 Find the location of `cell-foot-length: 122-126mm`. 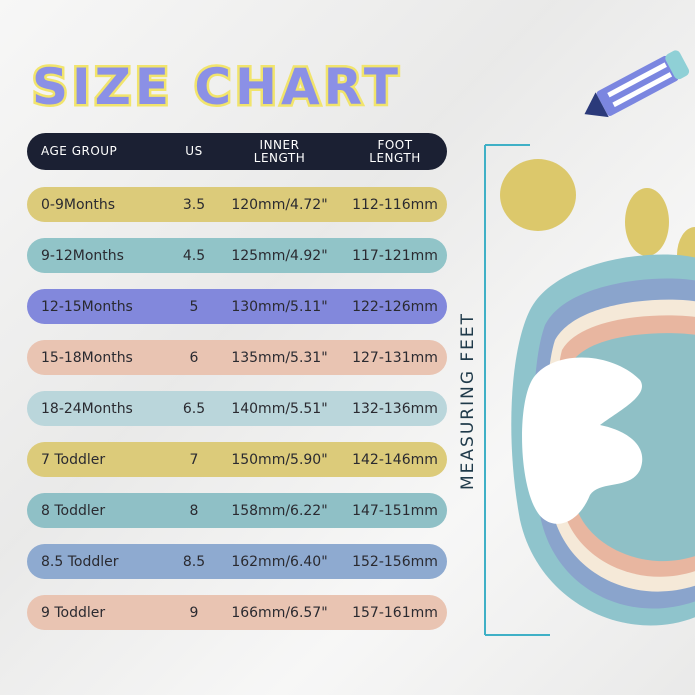

cell-foot-length: 122-126mm is located at coordinates (395, 306).